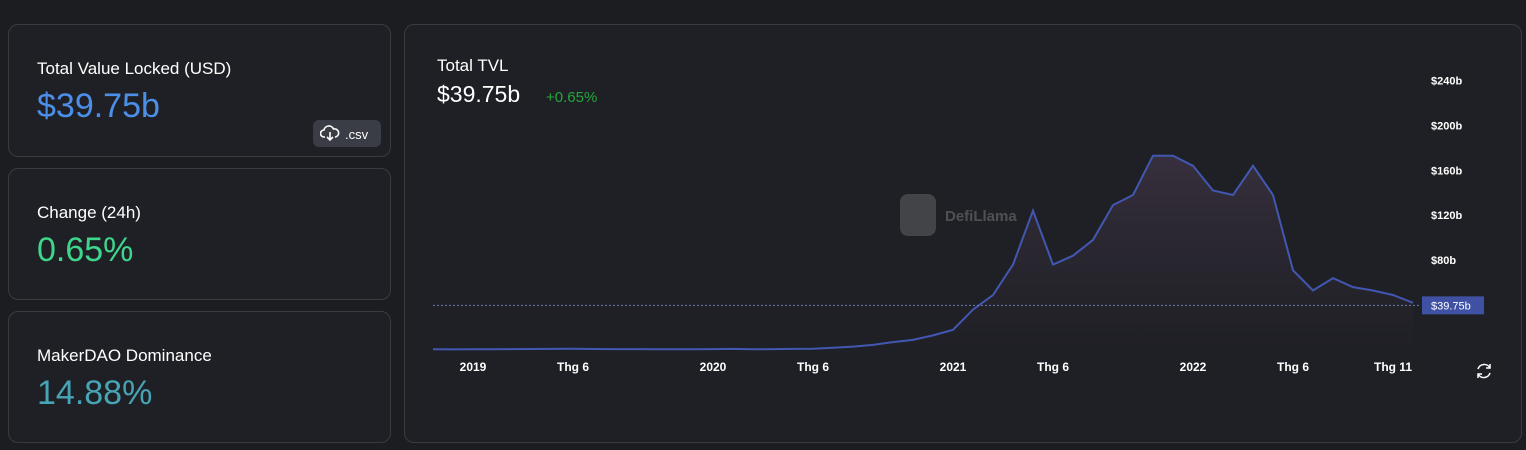 This screenshot has height=450, width=1526. Describe the element at coordinates (478, 94) in the screenshot. I see `chart-headline: $39.75b` at that location.